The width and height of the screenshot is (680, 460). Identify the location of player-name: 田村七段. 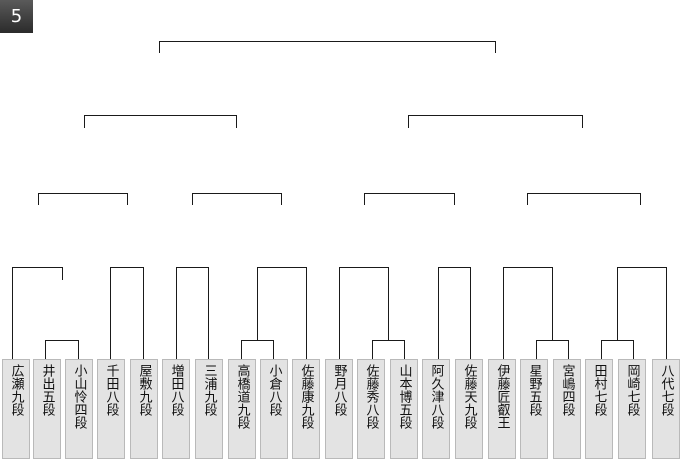
(599, 390).